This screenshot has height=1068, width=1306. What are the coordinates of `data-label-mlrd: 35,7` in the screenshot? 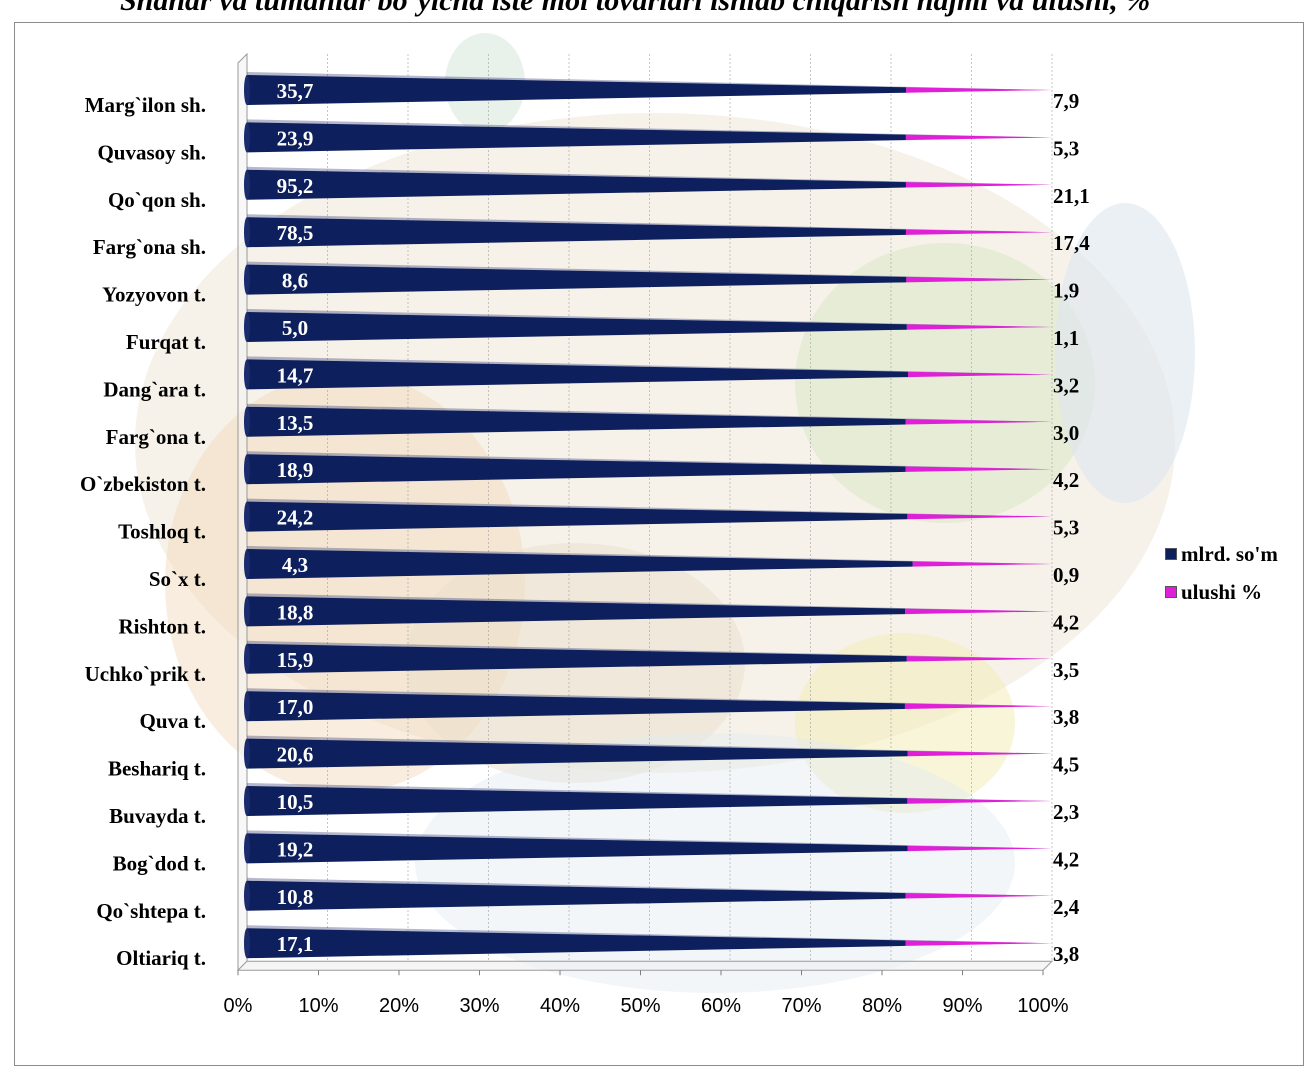 It's located at (295, 91).